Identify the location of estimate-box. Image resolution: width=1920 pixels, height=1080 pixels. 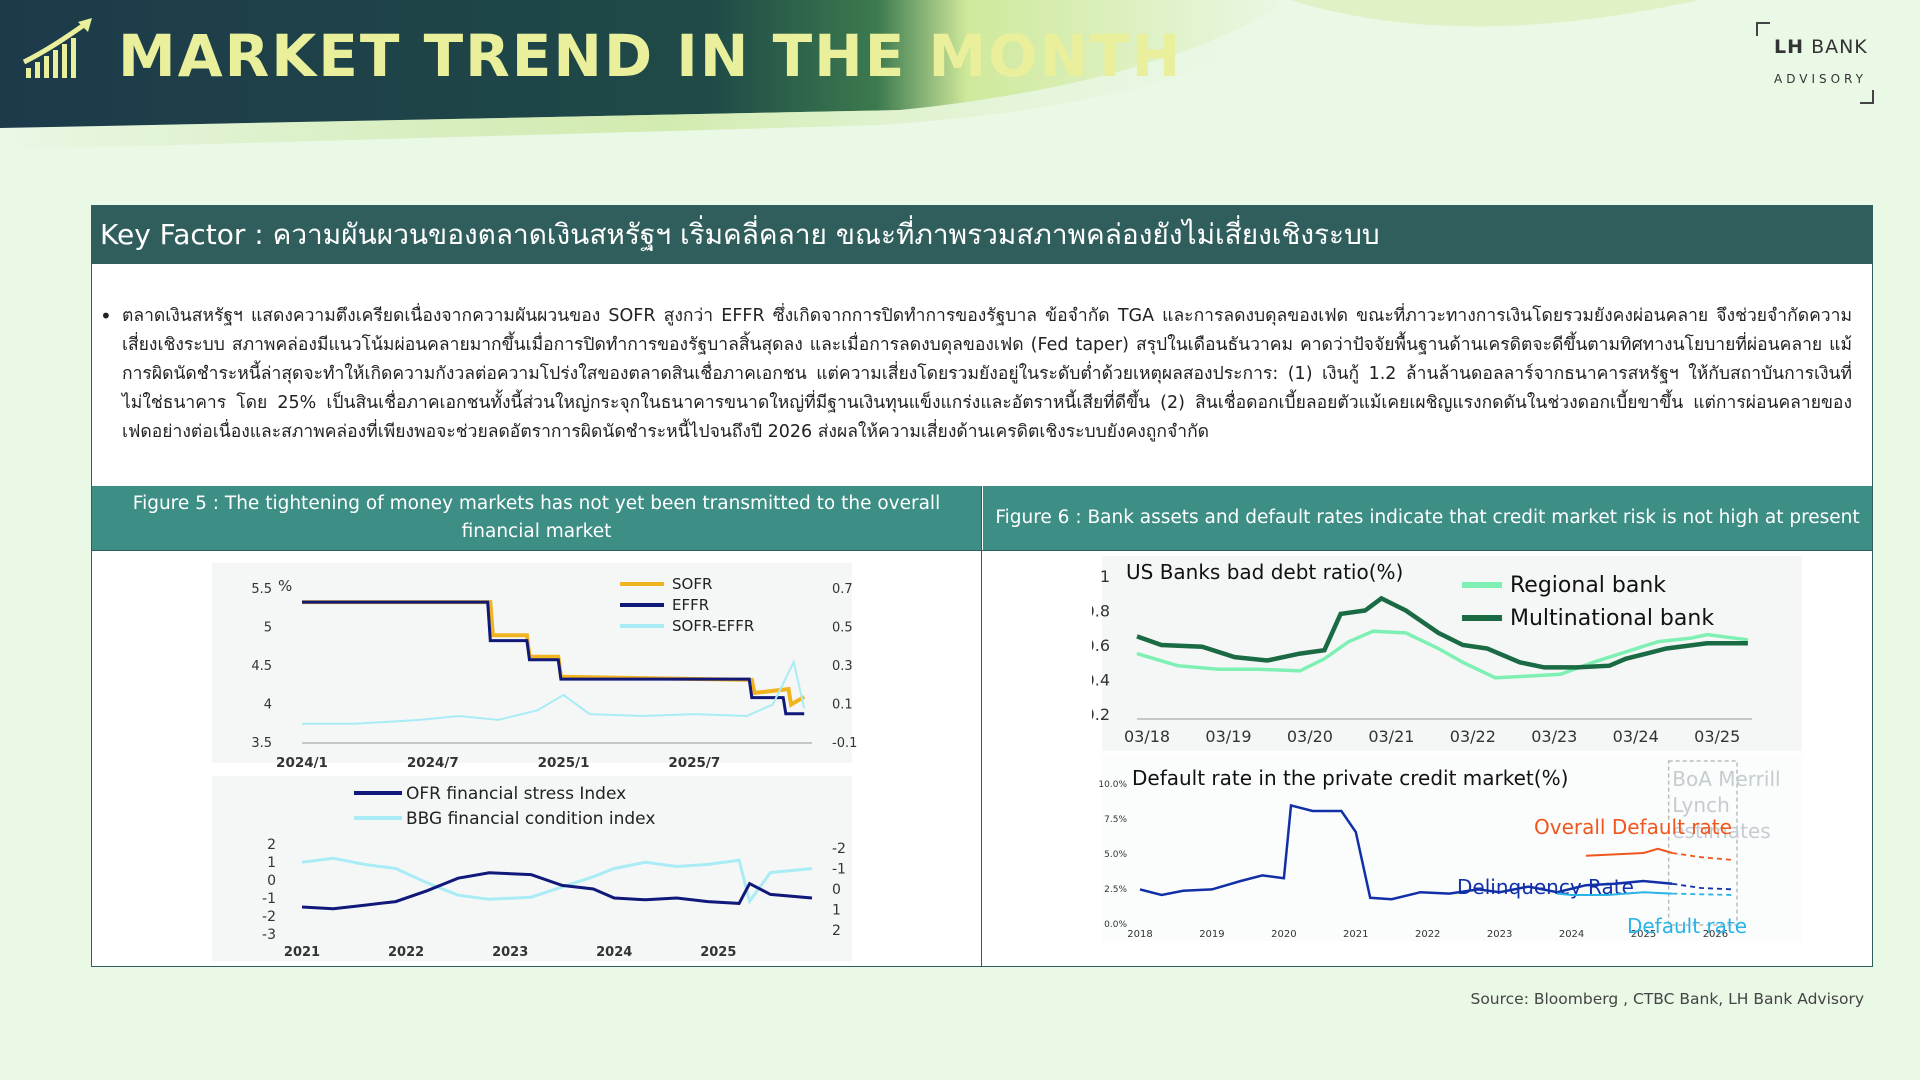
(1702, 843).